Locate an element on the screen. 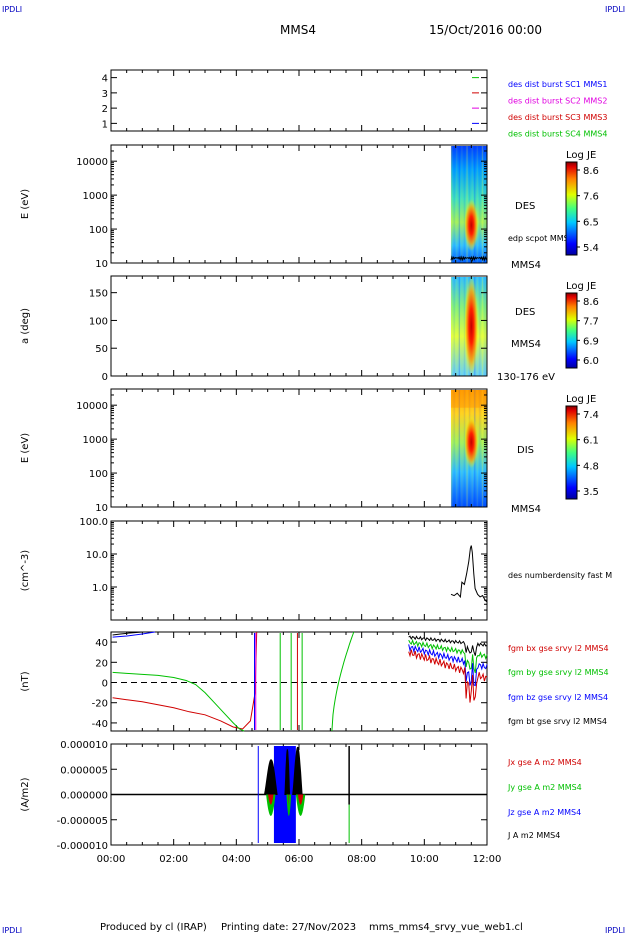 The height and width of the screenshot is (934, 630). footer-filename: mms_mms4_srvy_vue_web1.cl is located at coordinates (446, 927).